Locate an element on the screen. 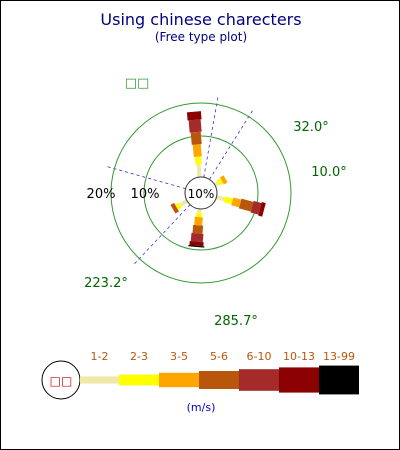 The height and width of the screenshot is (450, 400). legend-label-2: 3-5 is located at coordinates (179, 356).